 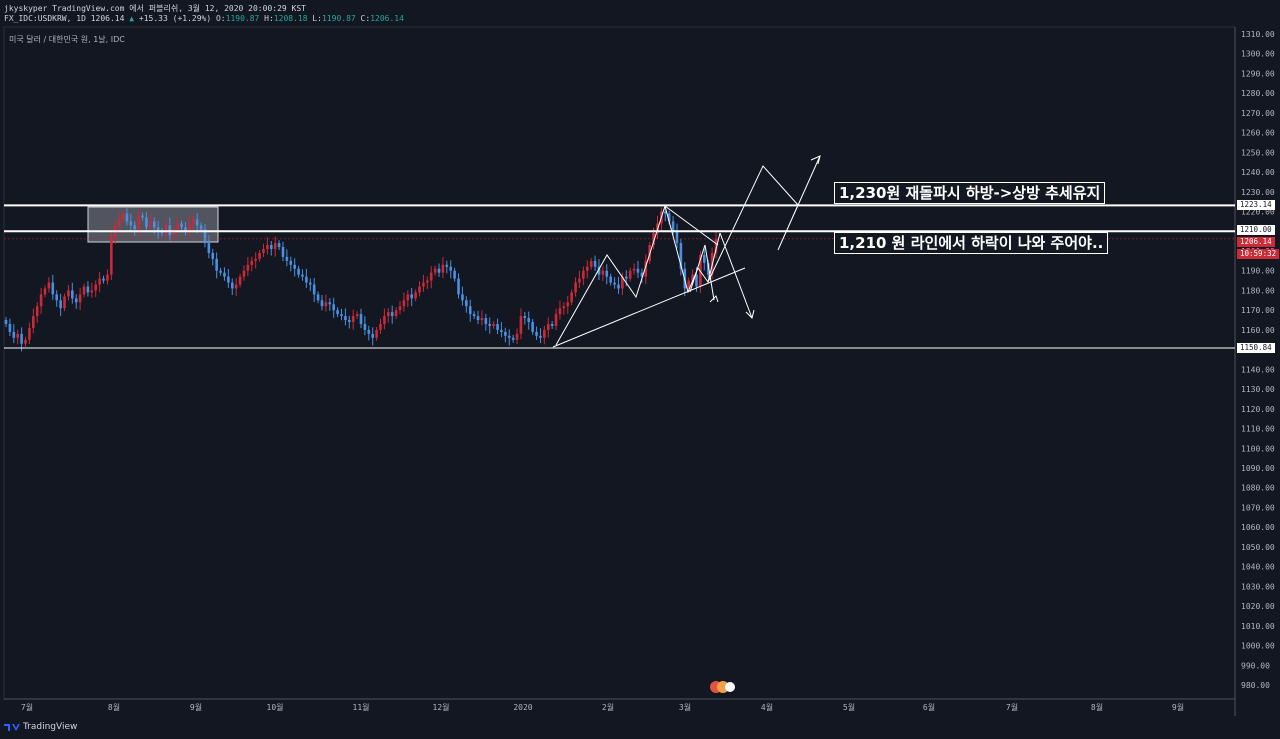 I want to click on price-tick-label: 1160.00, so click(x=1258, y=330).